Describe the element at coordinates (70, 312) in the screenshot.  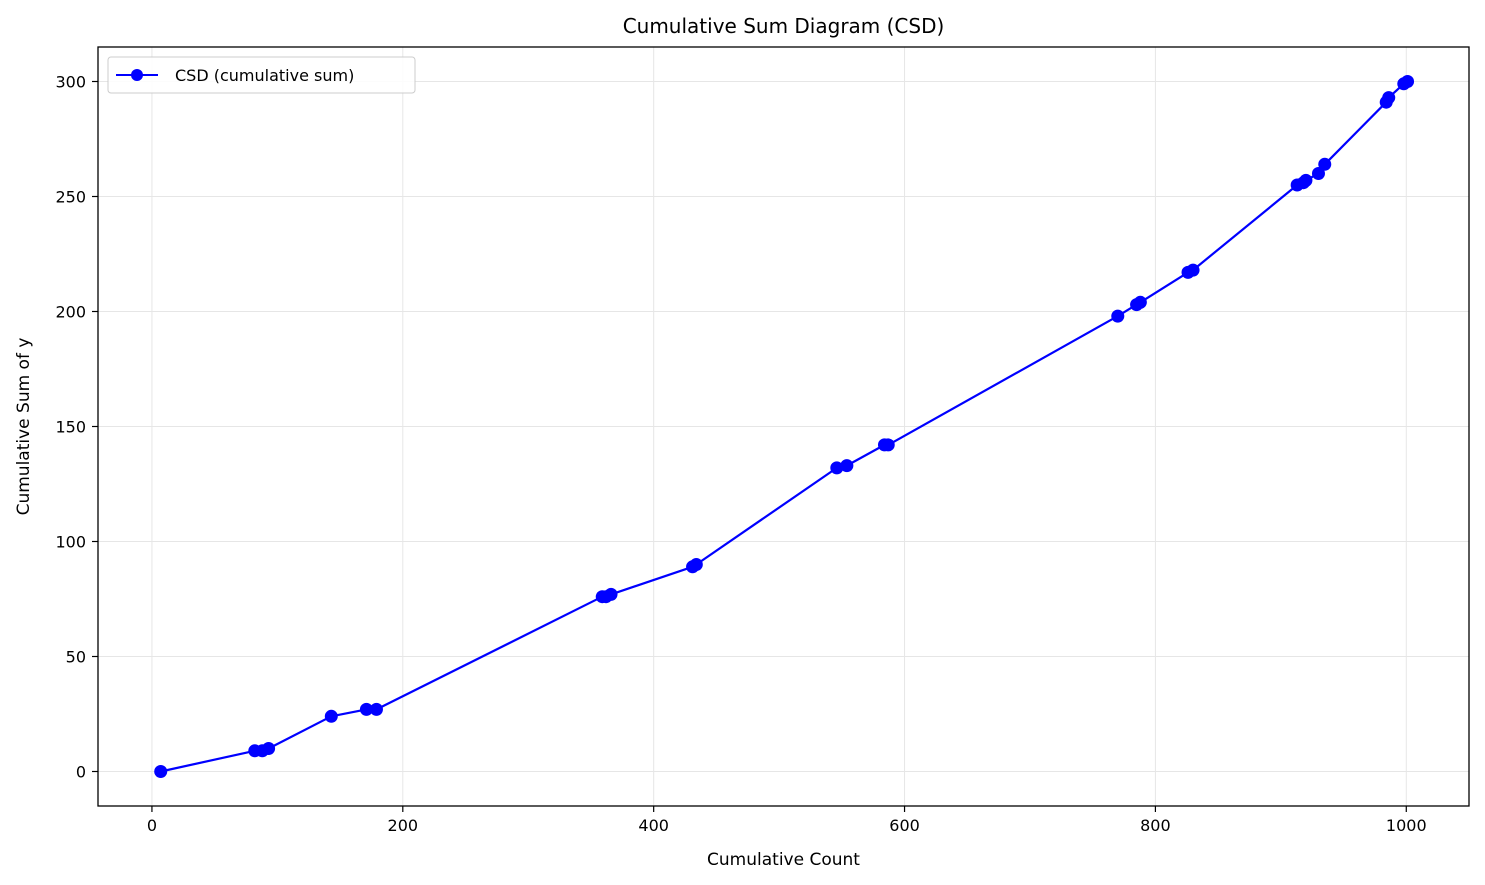
I see `y-tick-label: 200` at that location.